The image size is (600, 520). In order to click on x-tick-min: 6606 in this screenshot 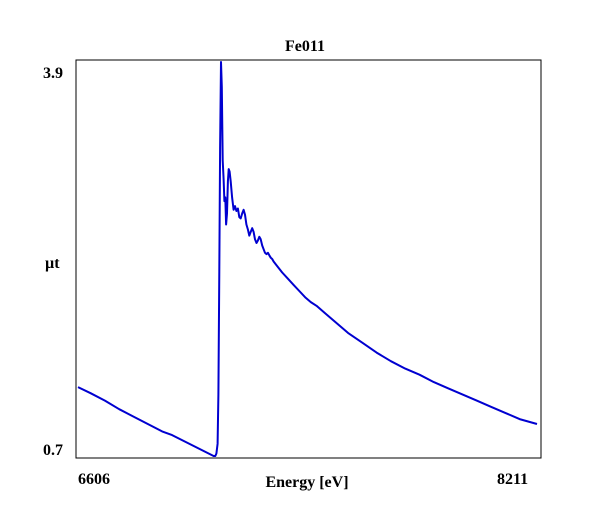, I will do `click(94, 479)`.